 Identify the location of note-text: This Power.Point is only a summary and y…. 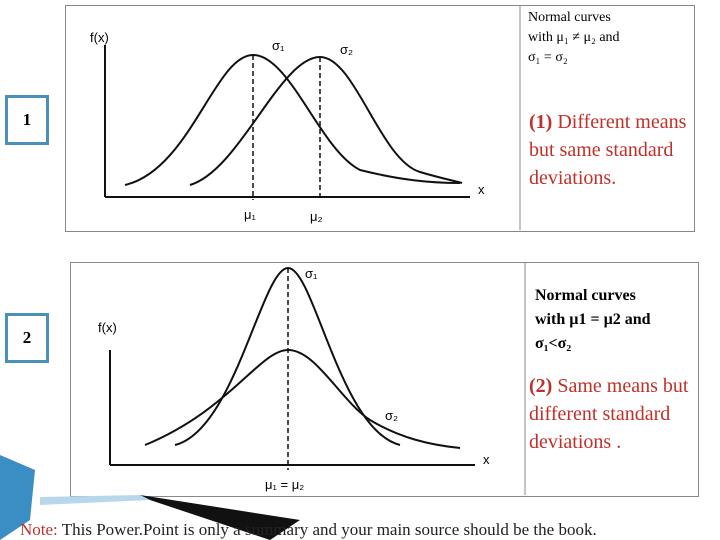
(329, 529).